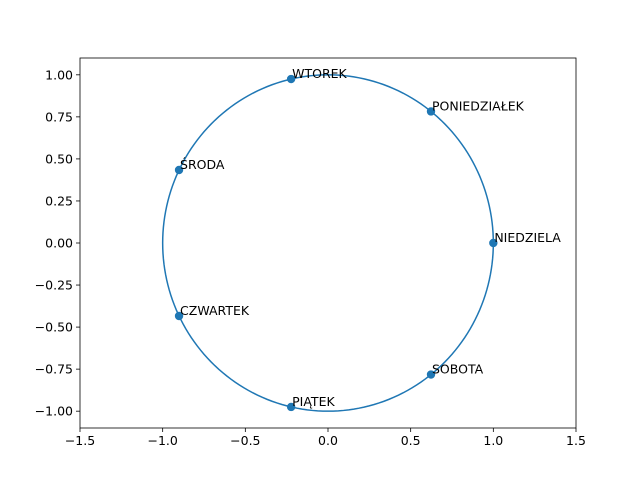  I want to click on x-tick-label: −1.0, so click(162, 440).